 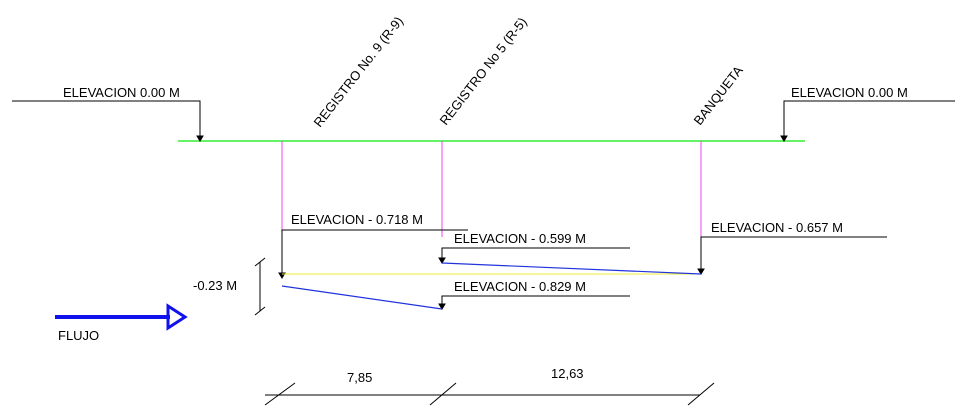 I want to click on offset-dimension, so click(x=260, y=286).